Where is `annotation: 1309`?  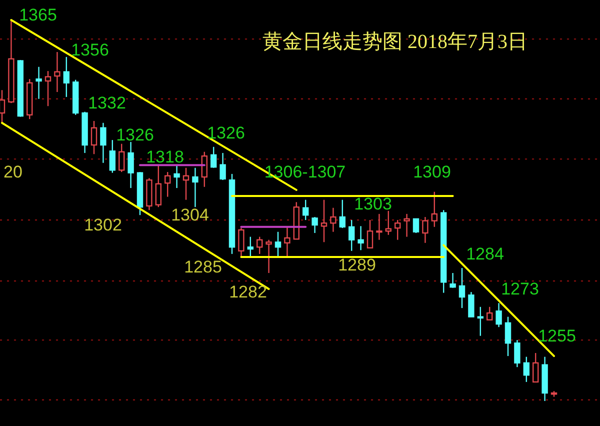 annotation: 1309 is located at coordinates (432, 172).